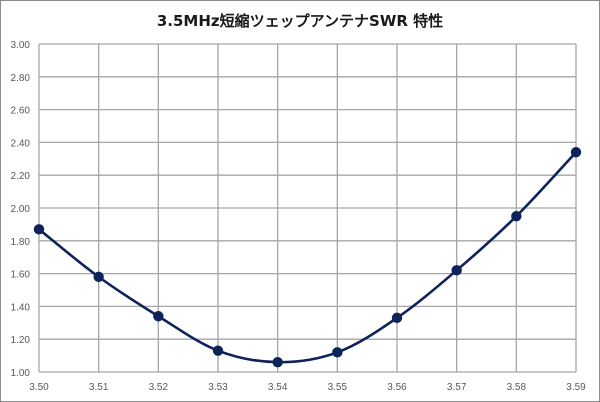  I want to click on x-tick-label: 3.53, so click(218, 387).